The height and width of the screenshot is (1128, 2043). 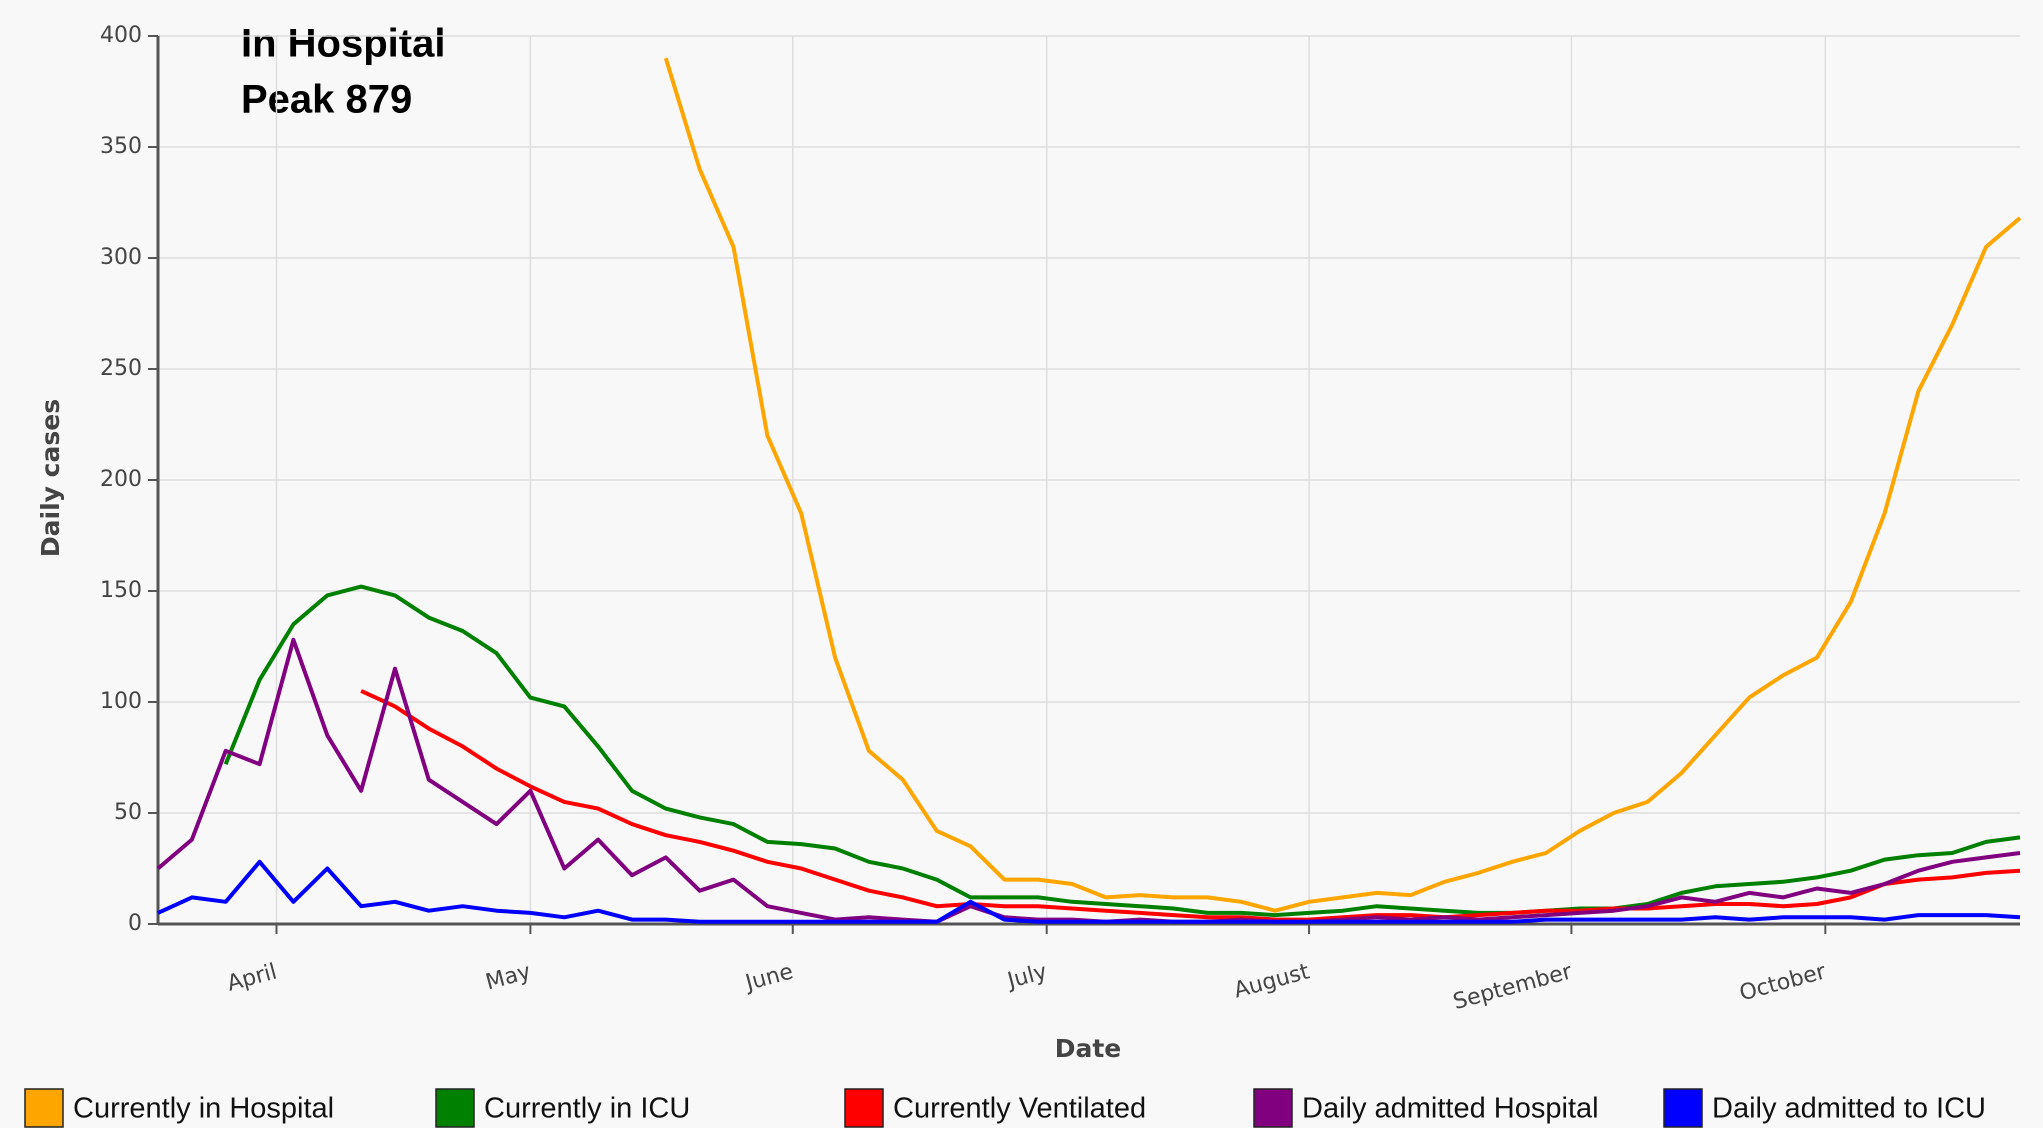 What do you see at coordinates (121, 479) in the screenshot?
I see `y-tick-label: 200` at bounding box center [121, 479].